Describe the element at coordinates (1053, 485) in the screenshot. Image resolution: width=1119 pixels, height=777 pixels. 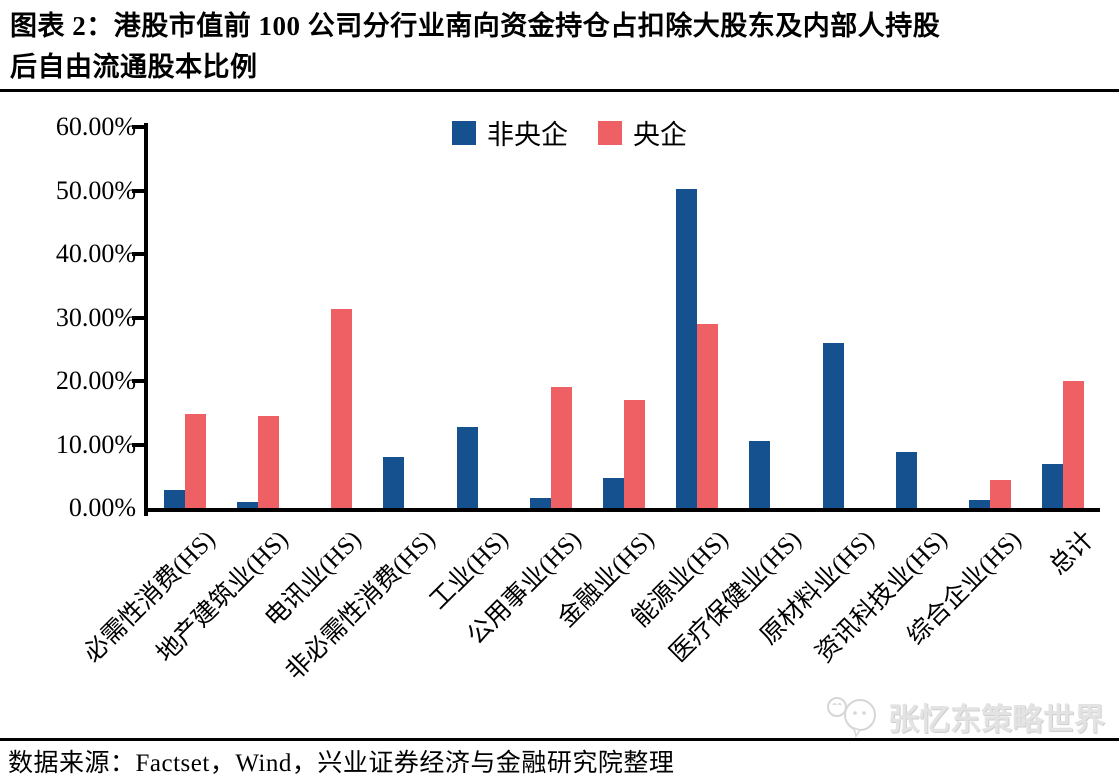
I see `bar-non-central-soe-c12` at that location.